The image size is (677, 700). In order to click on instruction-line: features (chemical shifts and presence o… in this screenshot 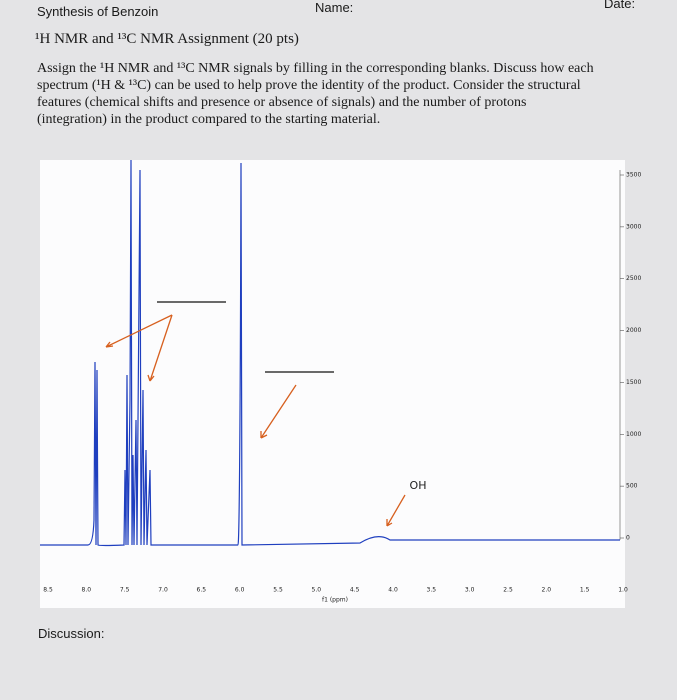, I will do `click(282, 102)`.